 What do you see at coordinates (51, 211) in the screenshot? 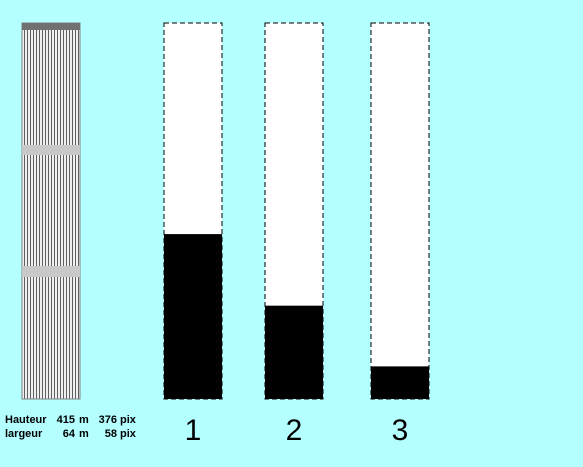
I see `building` at bounding box center [51, 211].